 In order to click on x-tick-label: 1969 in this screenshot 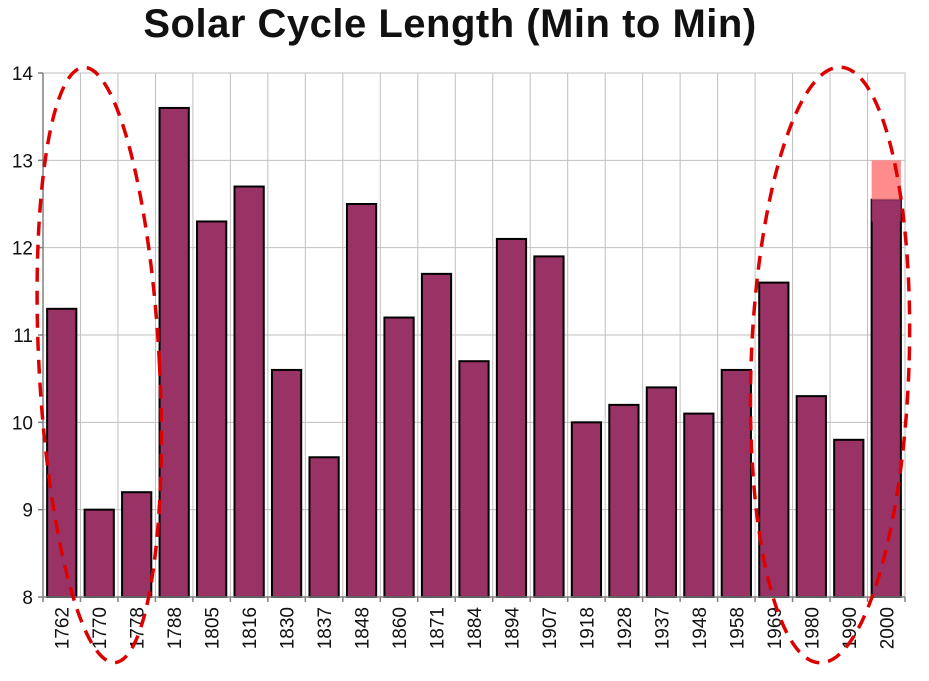, I will do `click(775, 628)`.